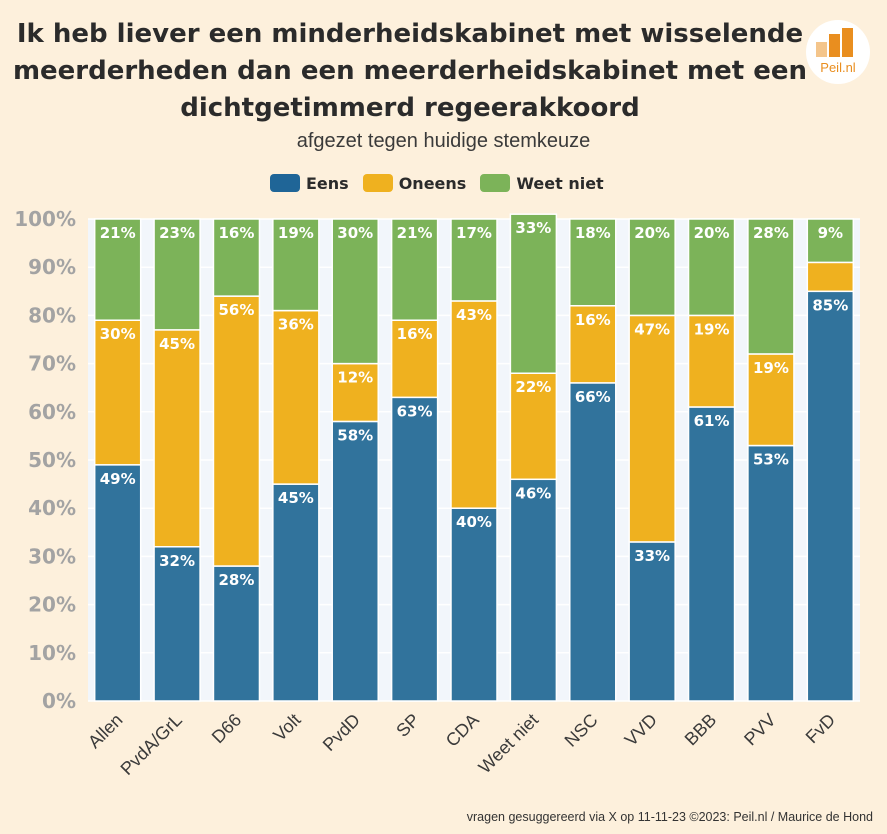 The image size is (887, 834). What do you see at coordinates (462, 730) in the screenshot?
I see `x-tick-label: CDA` at bounding box center [462, 730].